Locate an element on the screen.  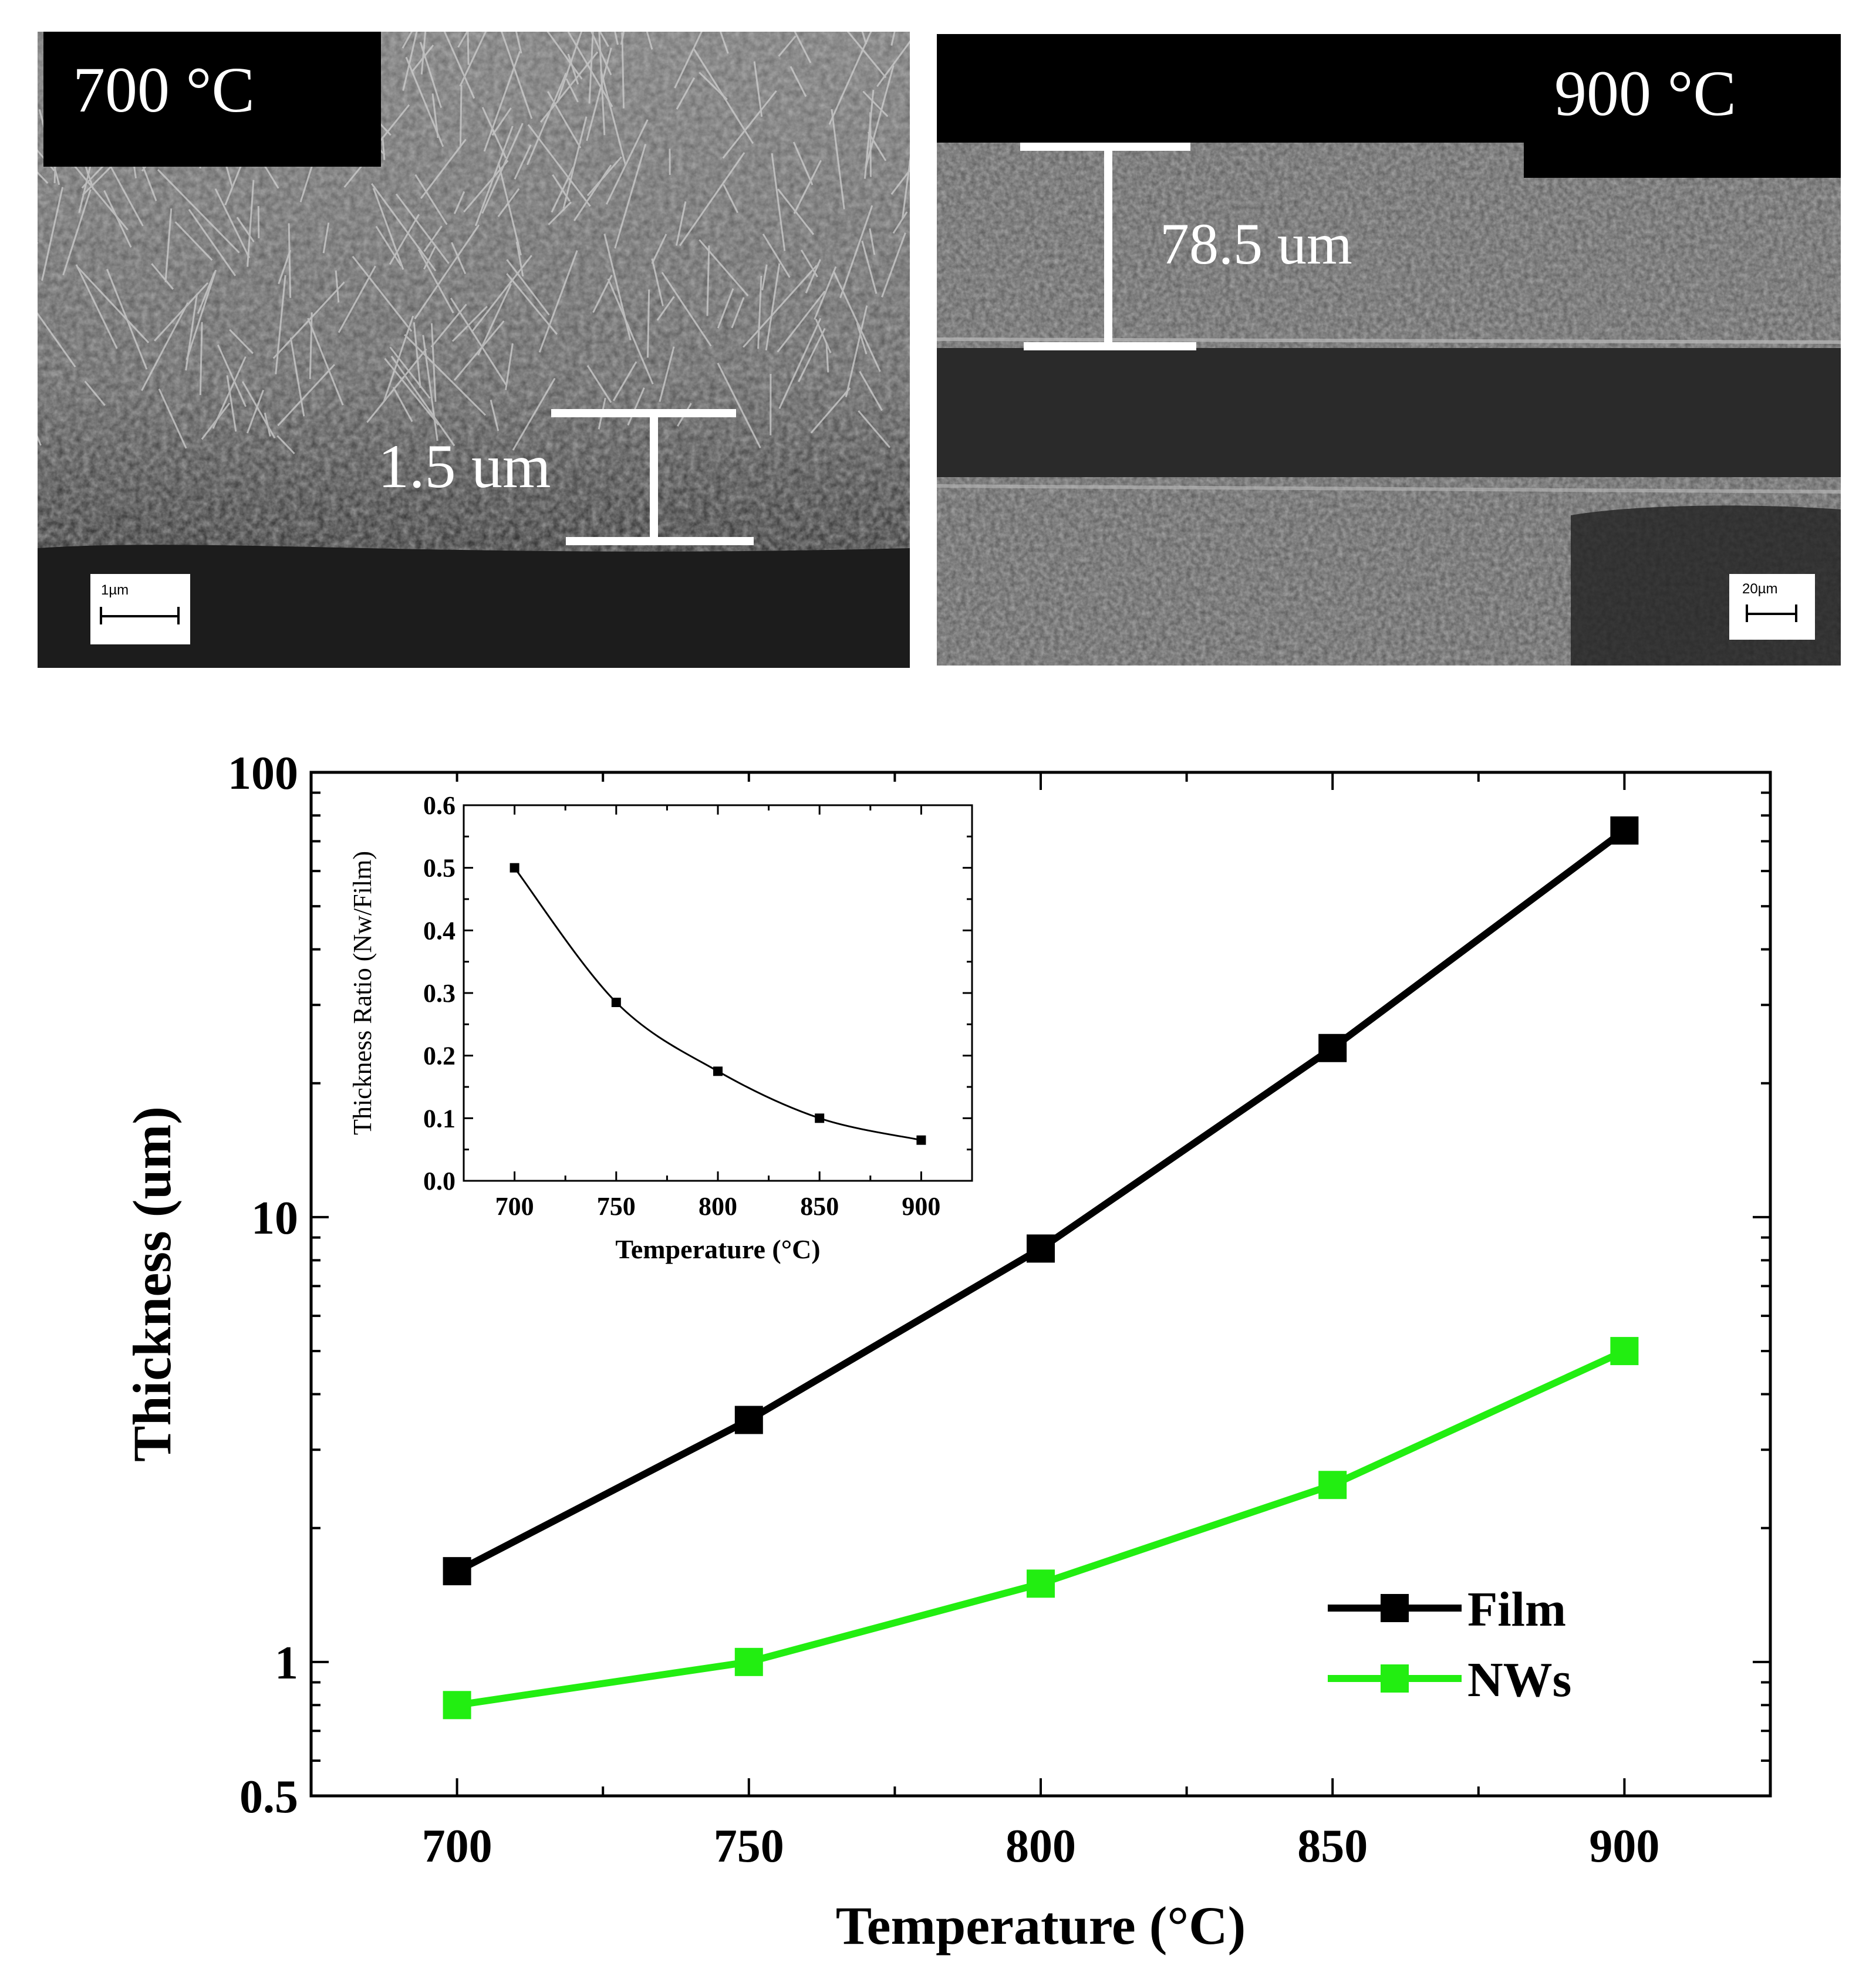
y-tick-label: 1 is located at coordinates (286, 1663).